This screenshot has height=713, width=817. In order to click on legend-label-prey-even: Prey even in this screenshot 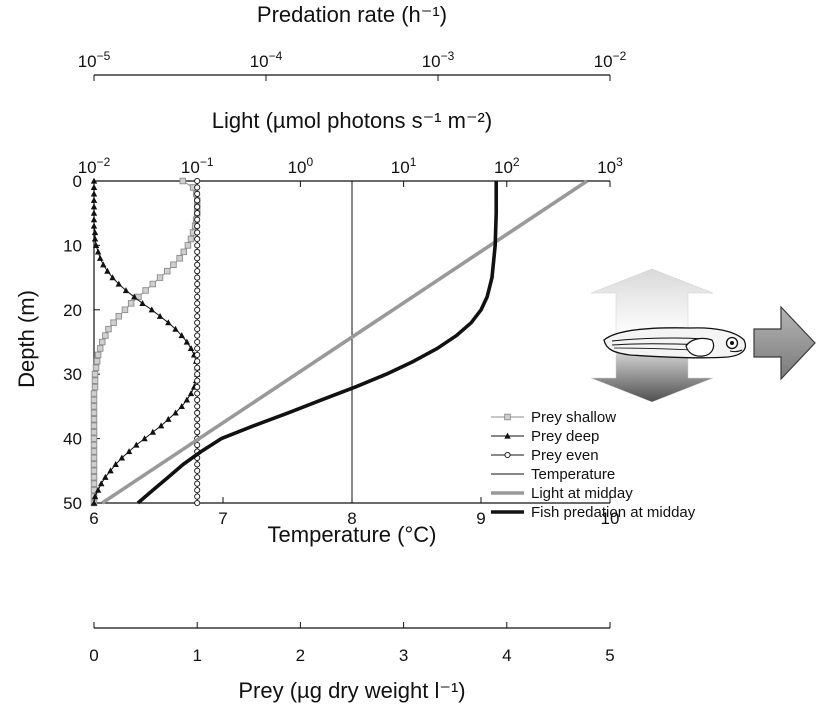, I will do `click(565, 455)`.